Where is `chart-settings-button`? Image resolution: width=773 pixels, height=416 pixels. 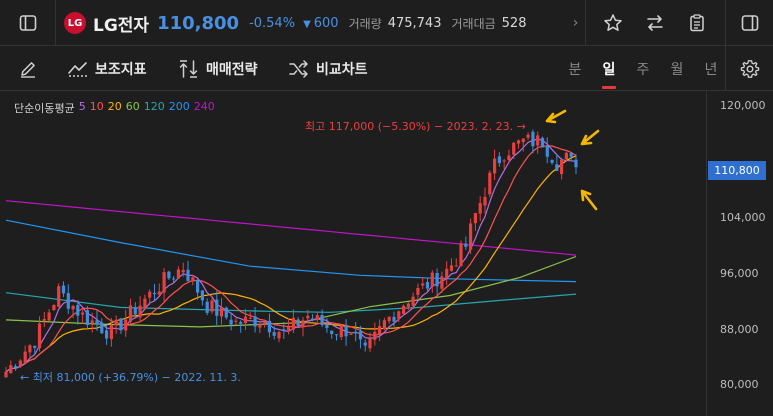
chart-settings-button is located at coordinates (749, 68).